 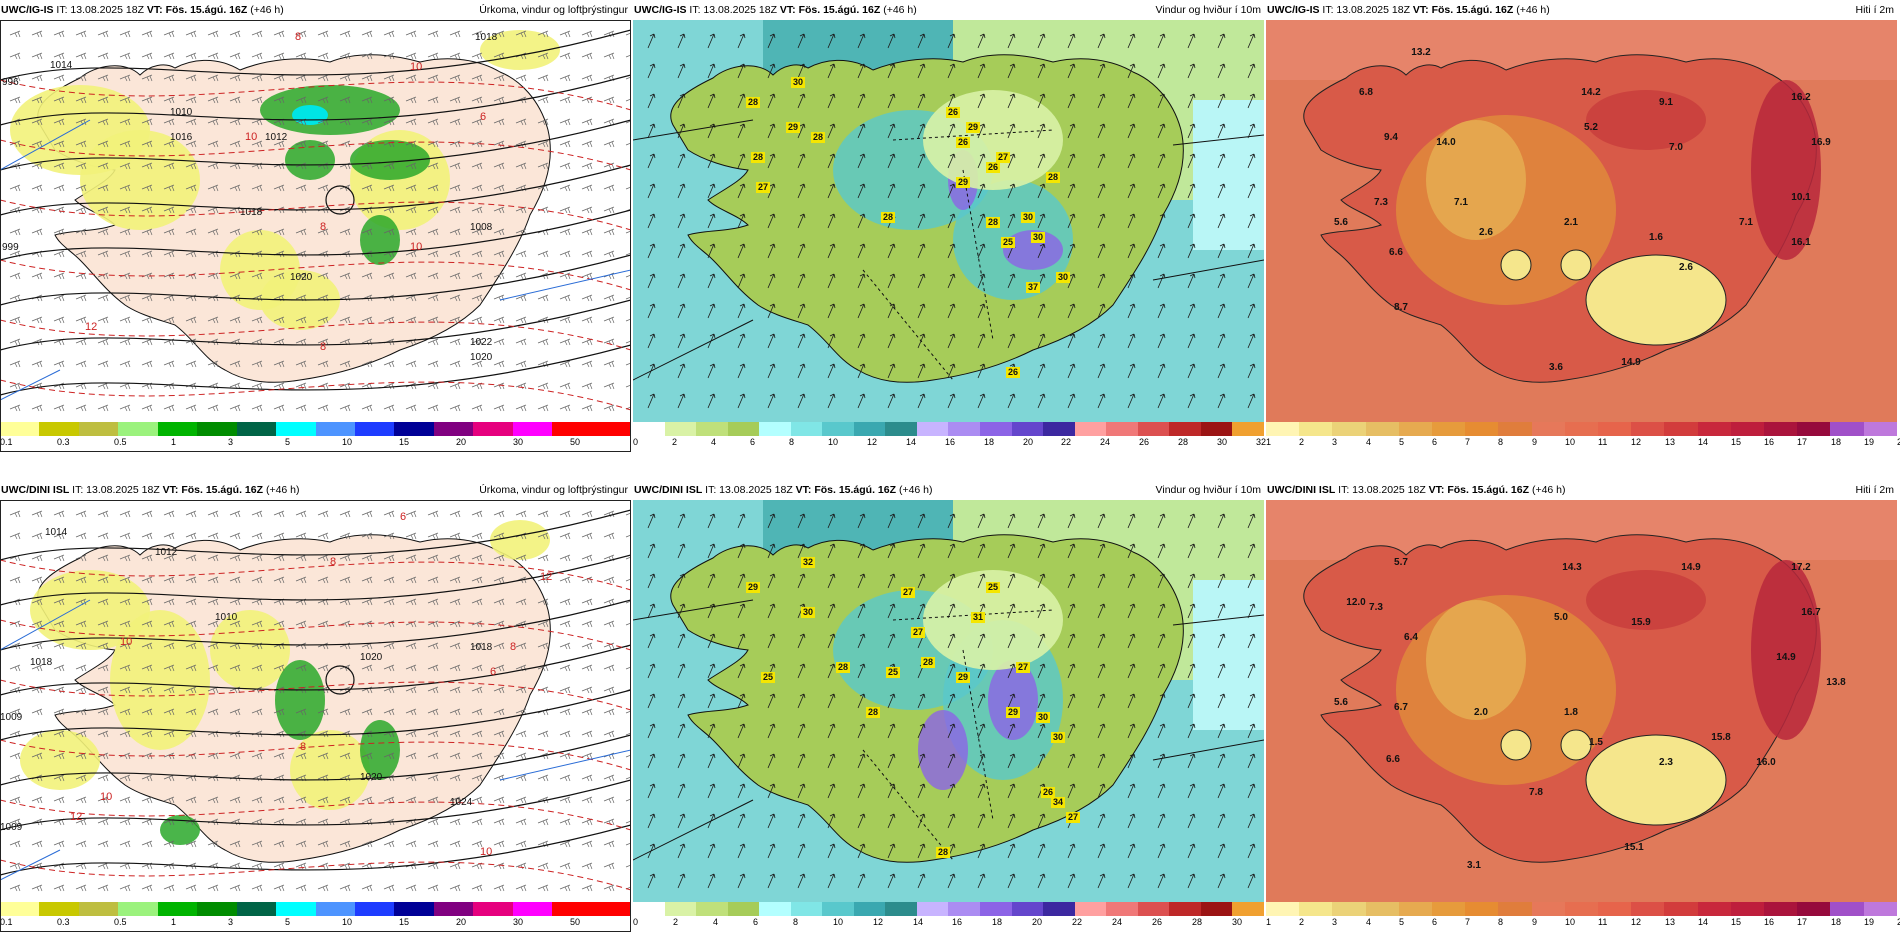 What do you see at coordinates (340, 200) in the screenshot?
I see `low-center` at bounding box center [340, 200].